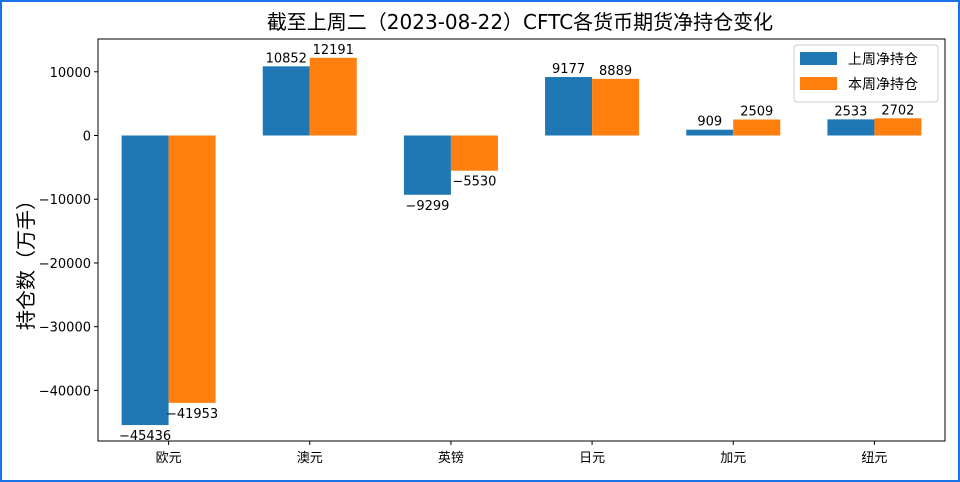 This screenshot has width=960, height=482. I want to click on data-label-日元-本周净持仓: 8889, so click(615, 71).